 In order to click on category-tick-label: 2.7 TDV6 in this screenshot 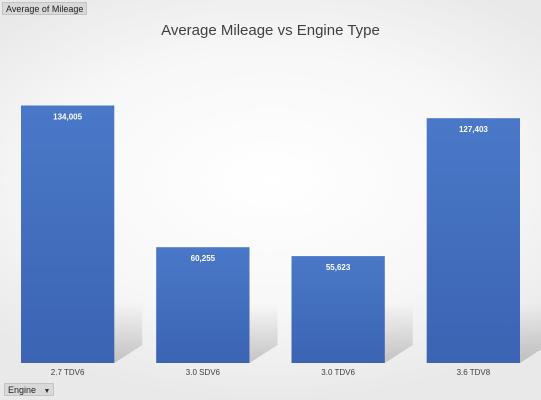, I will do `click(68, 372)`.